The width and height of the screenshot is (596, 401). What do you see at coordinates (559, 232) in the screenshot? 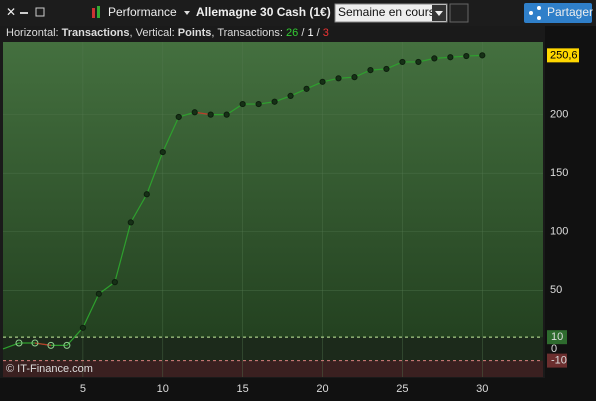
I see `y-tick-label: 100` at bounding box center [559, 232].